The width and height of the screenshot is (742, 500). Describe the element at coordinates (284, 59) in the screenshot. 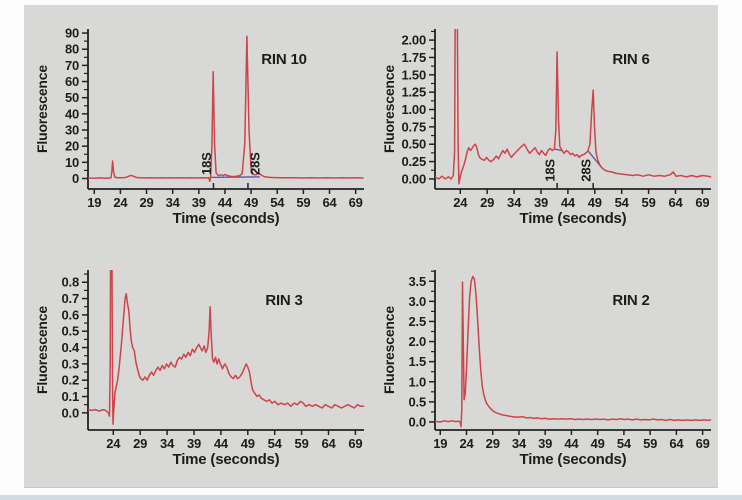

I see `chart-title: RIN 10` at that location.